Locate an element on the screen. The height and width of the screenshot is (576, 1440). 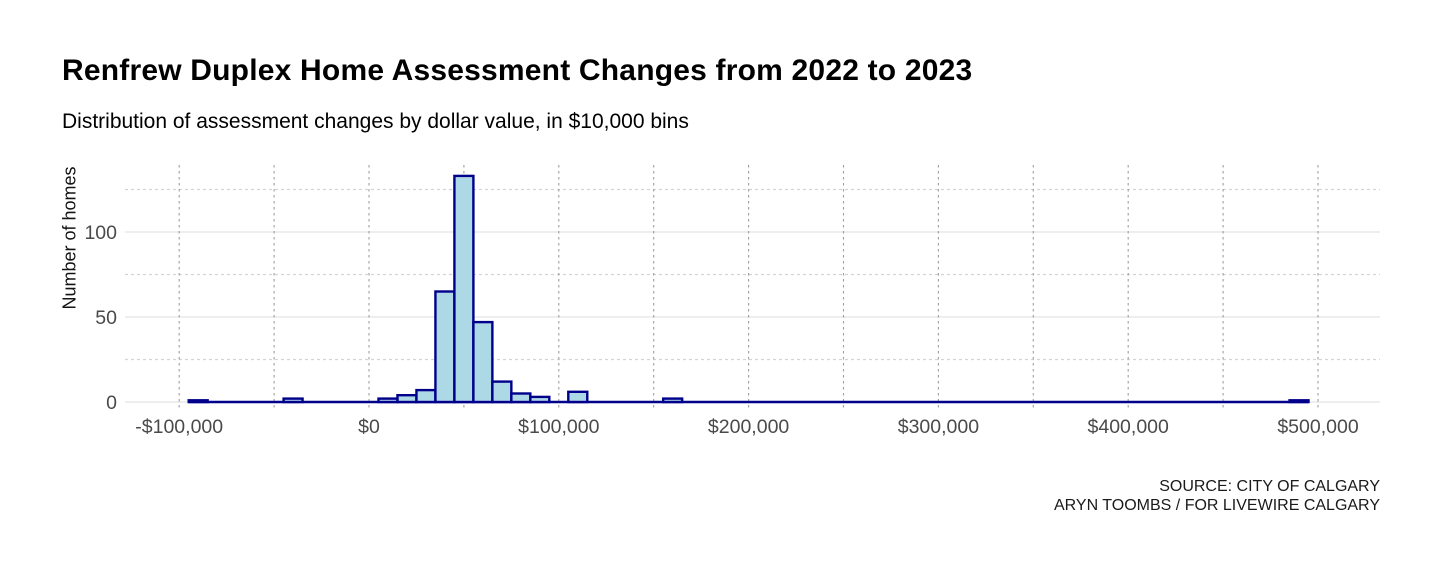
source-line: SOURCE: CITY OF CALGARY is located at coordinates (1269, 486).